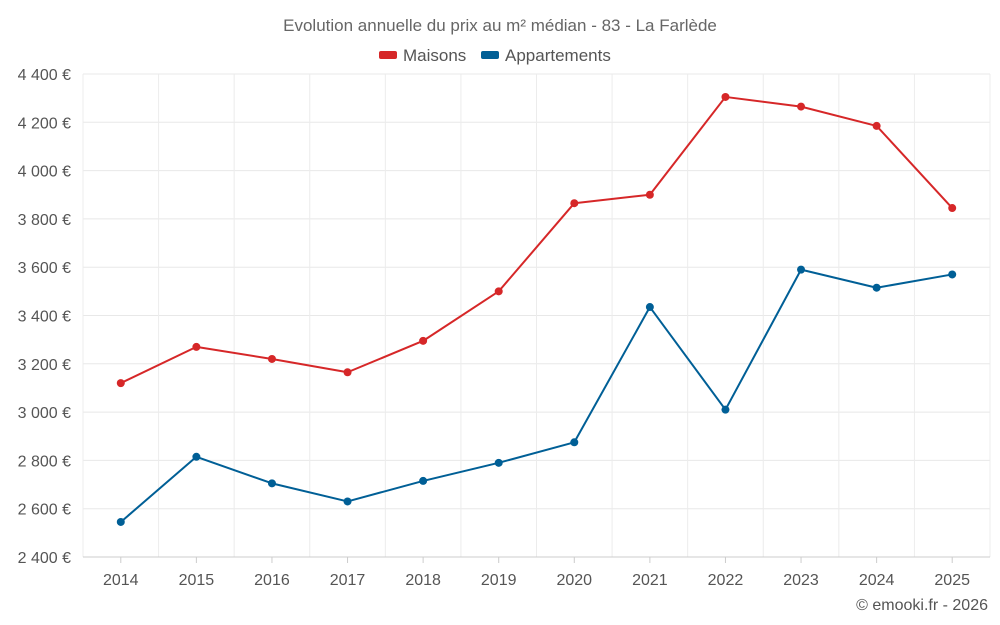  I want to click on x-tick-label: 2024, so click(877, 580).